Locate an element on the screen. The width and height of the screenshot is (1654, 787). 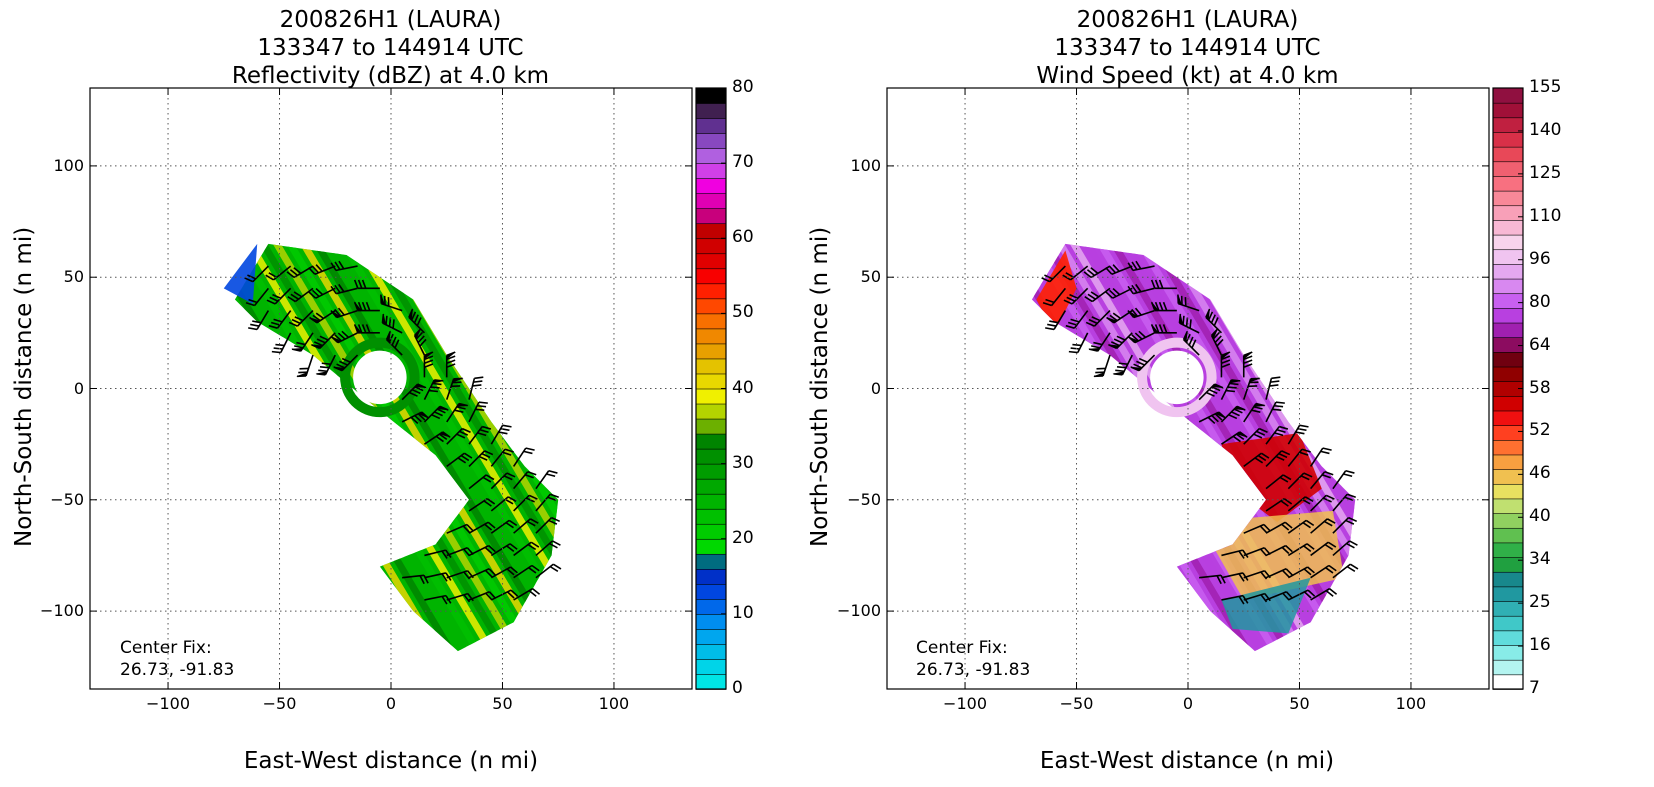
colorbar-tick-label: 10 is located at coordinates (743, 612).